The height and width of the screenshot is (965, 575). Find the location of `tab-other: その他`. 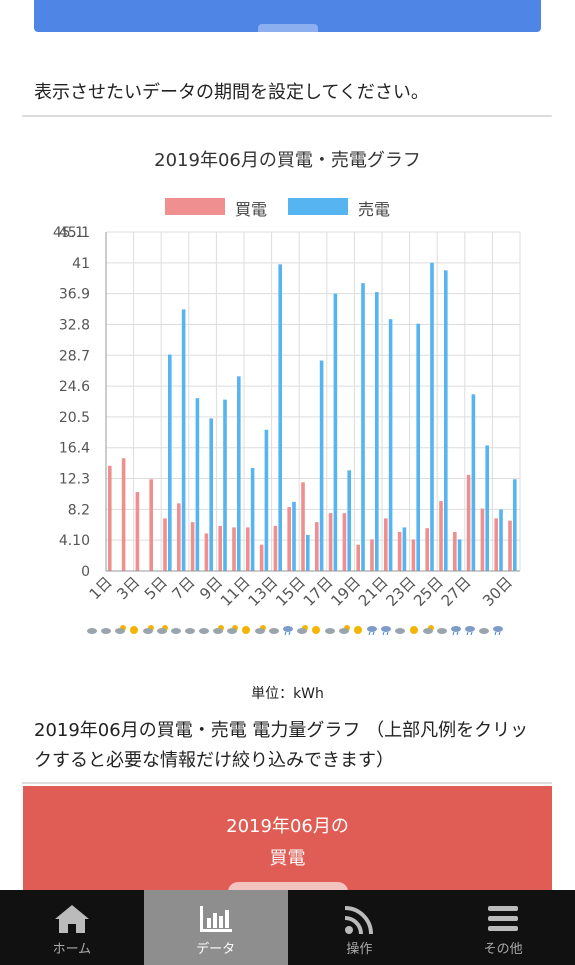

tab-other: その他 is located at coordinates (503, 927).